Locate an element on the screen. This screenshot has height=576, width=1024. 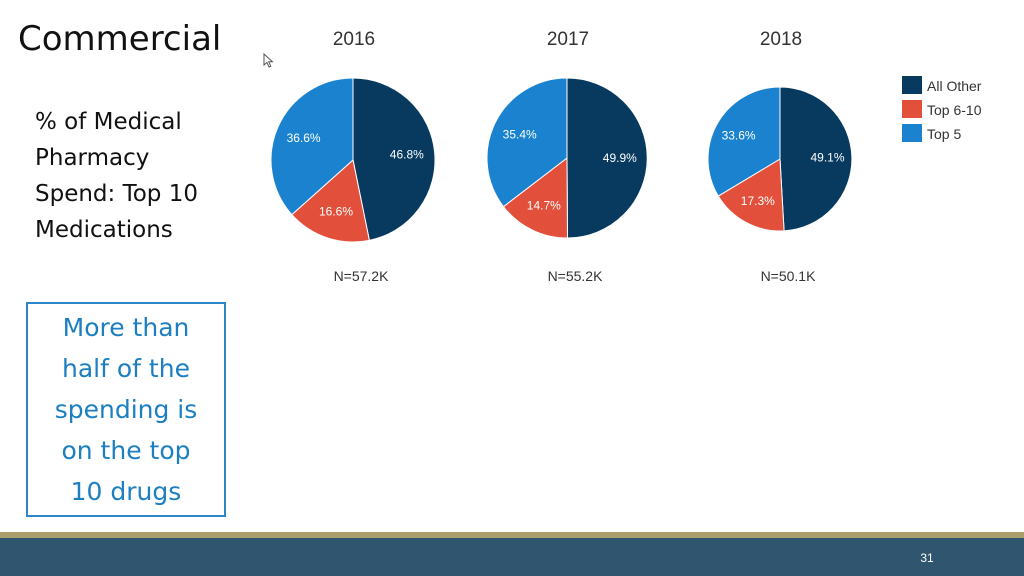
pie-slice-2016-all-other is located at coordinates (394, 159).